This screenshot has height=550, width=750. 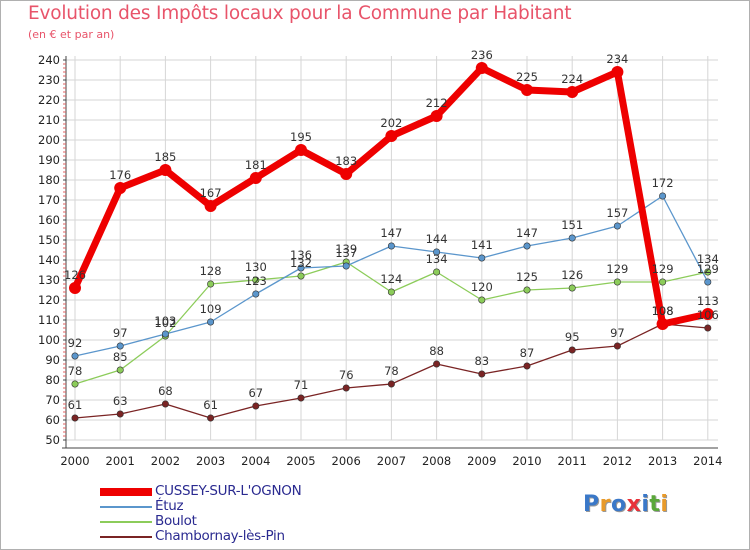 I want to click on data-label: 181, so click(x=256, y=165).